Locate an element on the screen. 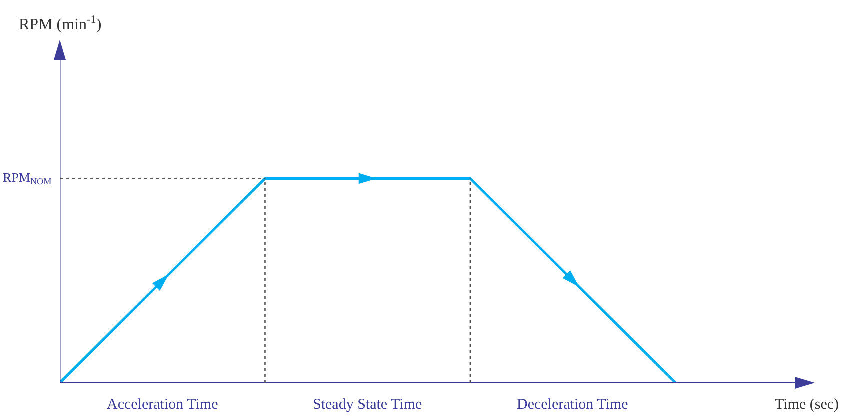 Image resolution: width=843 pixels, height=416 pixels. text: Deceleration Time is located at coordinates (573, 405).